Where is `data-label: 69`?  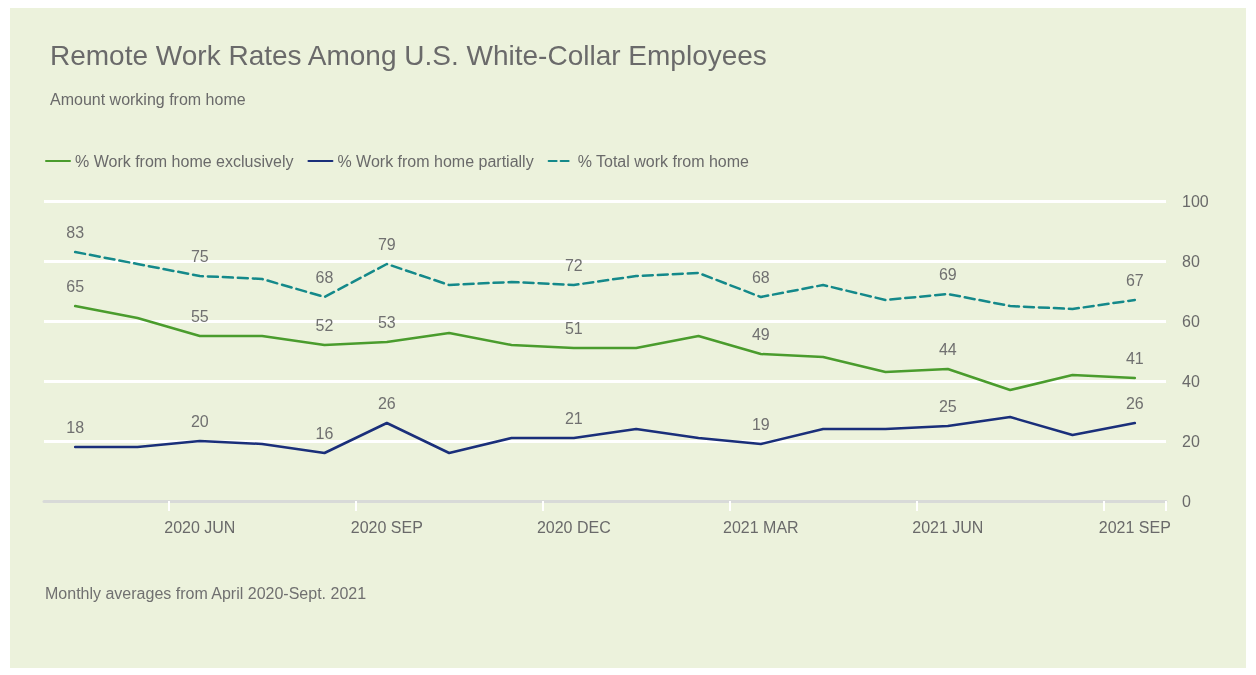
data-label: 69 is located at coordinates (947, 274).